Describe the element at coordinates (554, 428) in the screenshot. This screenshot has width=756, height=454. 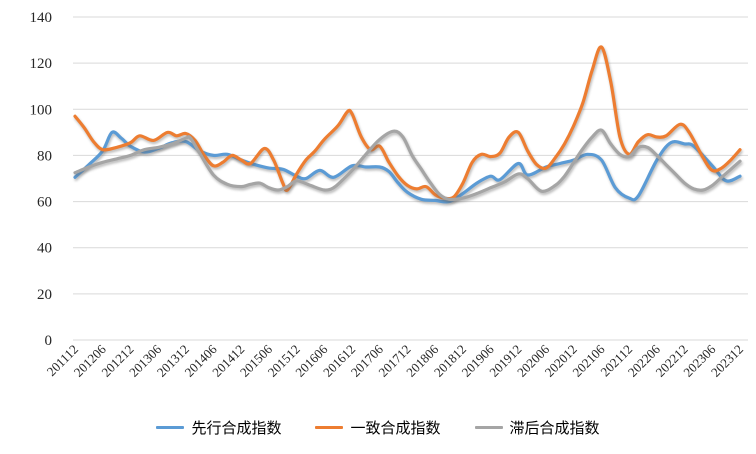
I see `legend-label-lagging-index: 滞后合成指数` at that location.